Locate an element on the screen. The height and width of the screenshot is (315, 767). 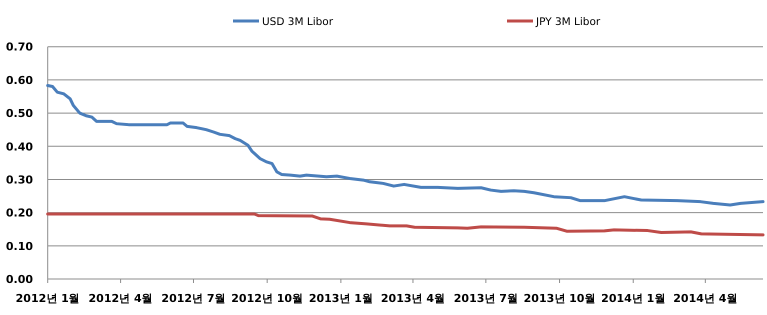
y-tick-label: 0.00 is located at coordinates (20, 279).